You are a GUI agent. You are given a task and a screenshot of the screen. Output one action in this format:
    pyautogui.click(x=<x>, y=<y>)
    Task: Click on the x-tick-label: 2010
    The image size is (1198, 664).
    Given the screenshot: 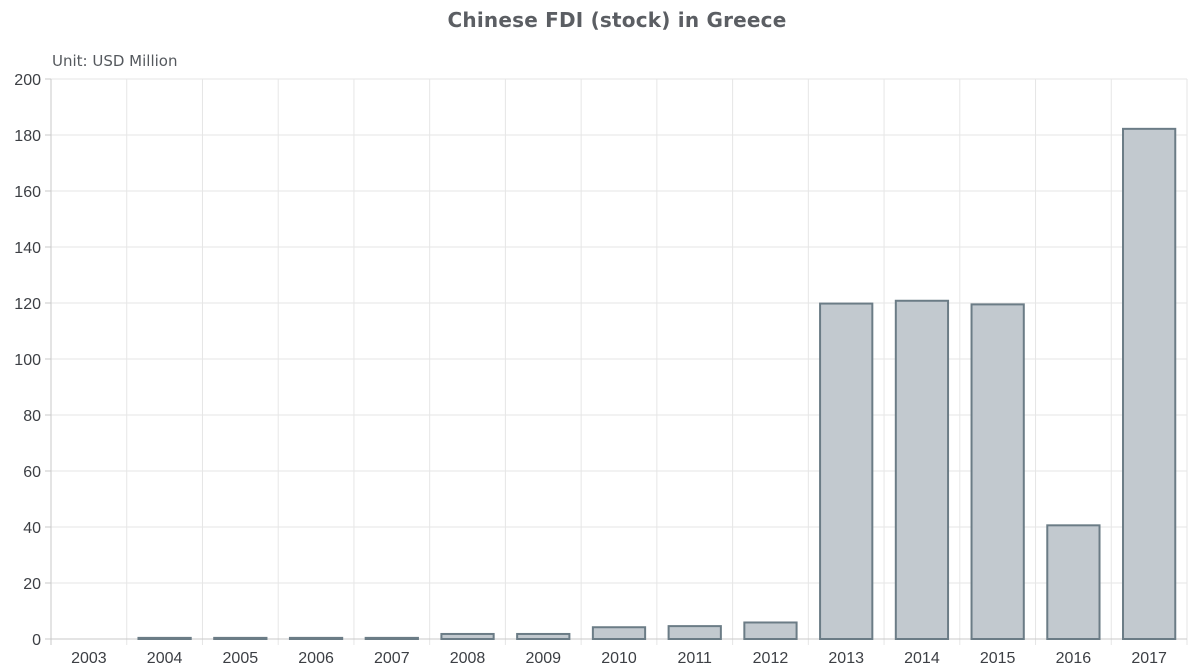 What is the action you would take?
    pyautogui.click(x=619, y=657)
    